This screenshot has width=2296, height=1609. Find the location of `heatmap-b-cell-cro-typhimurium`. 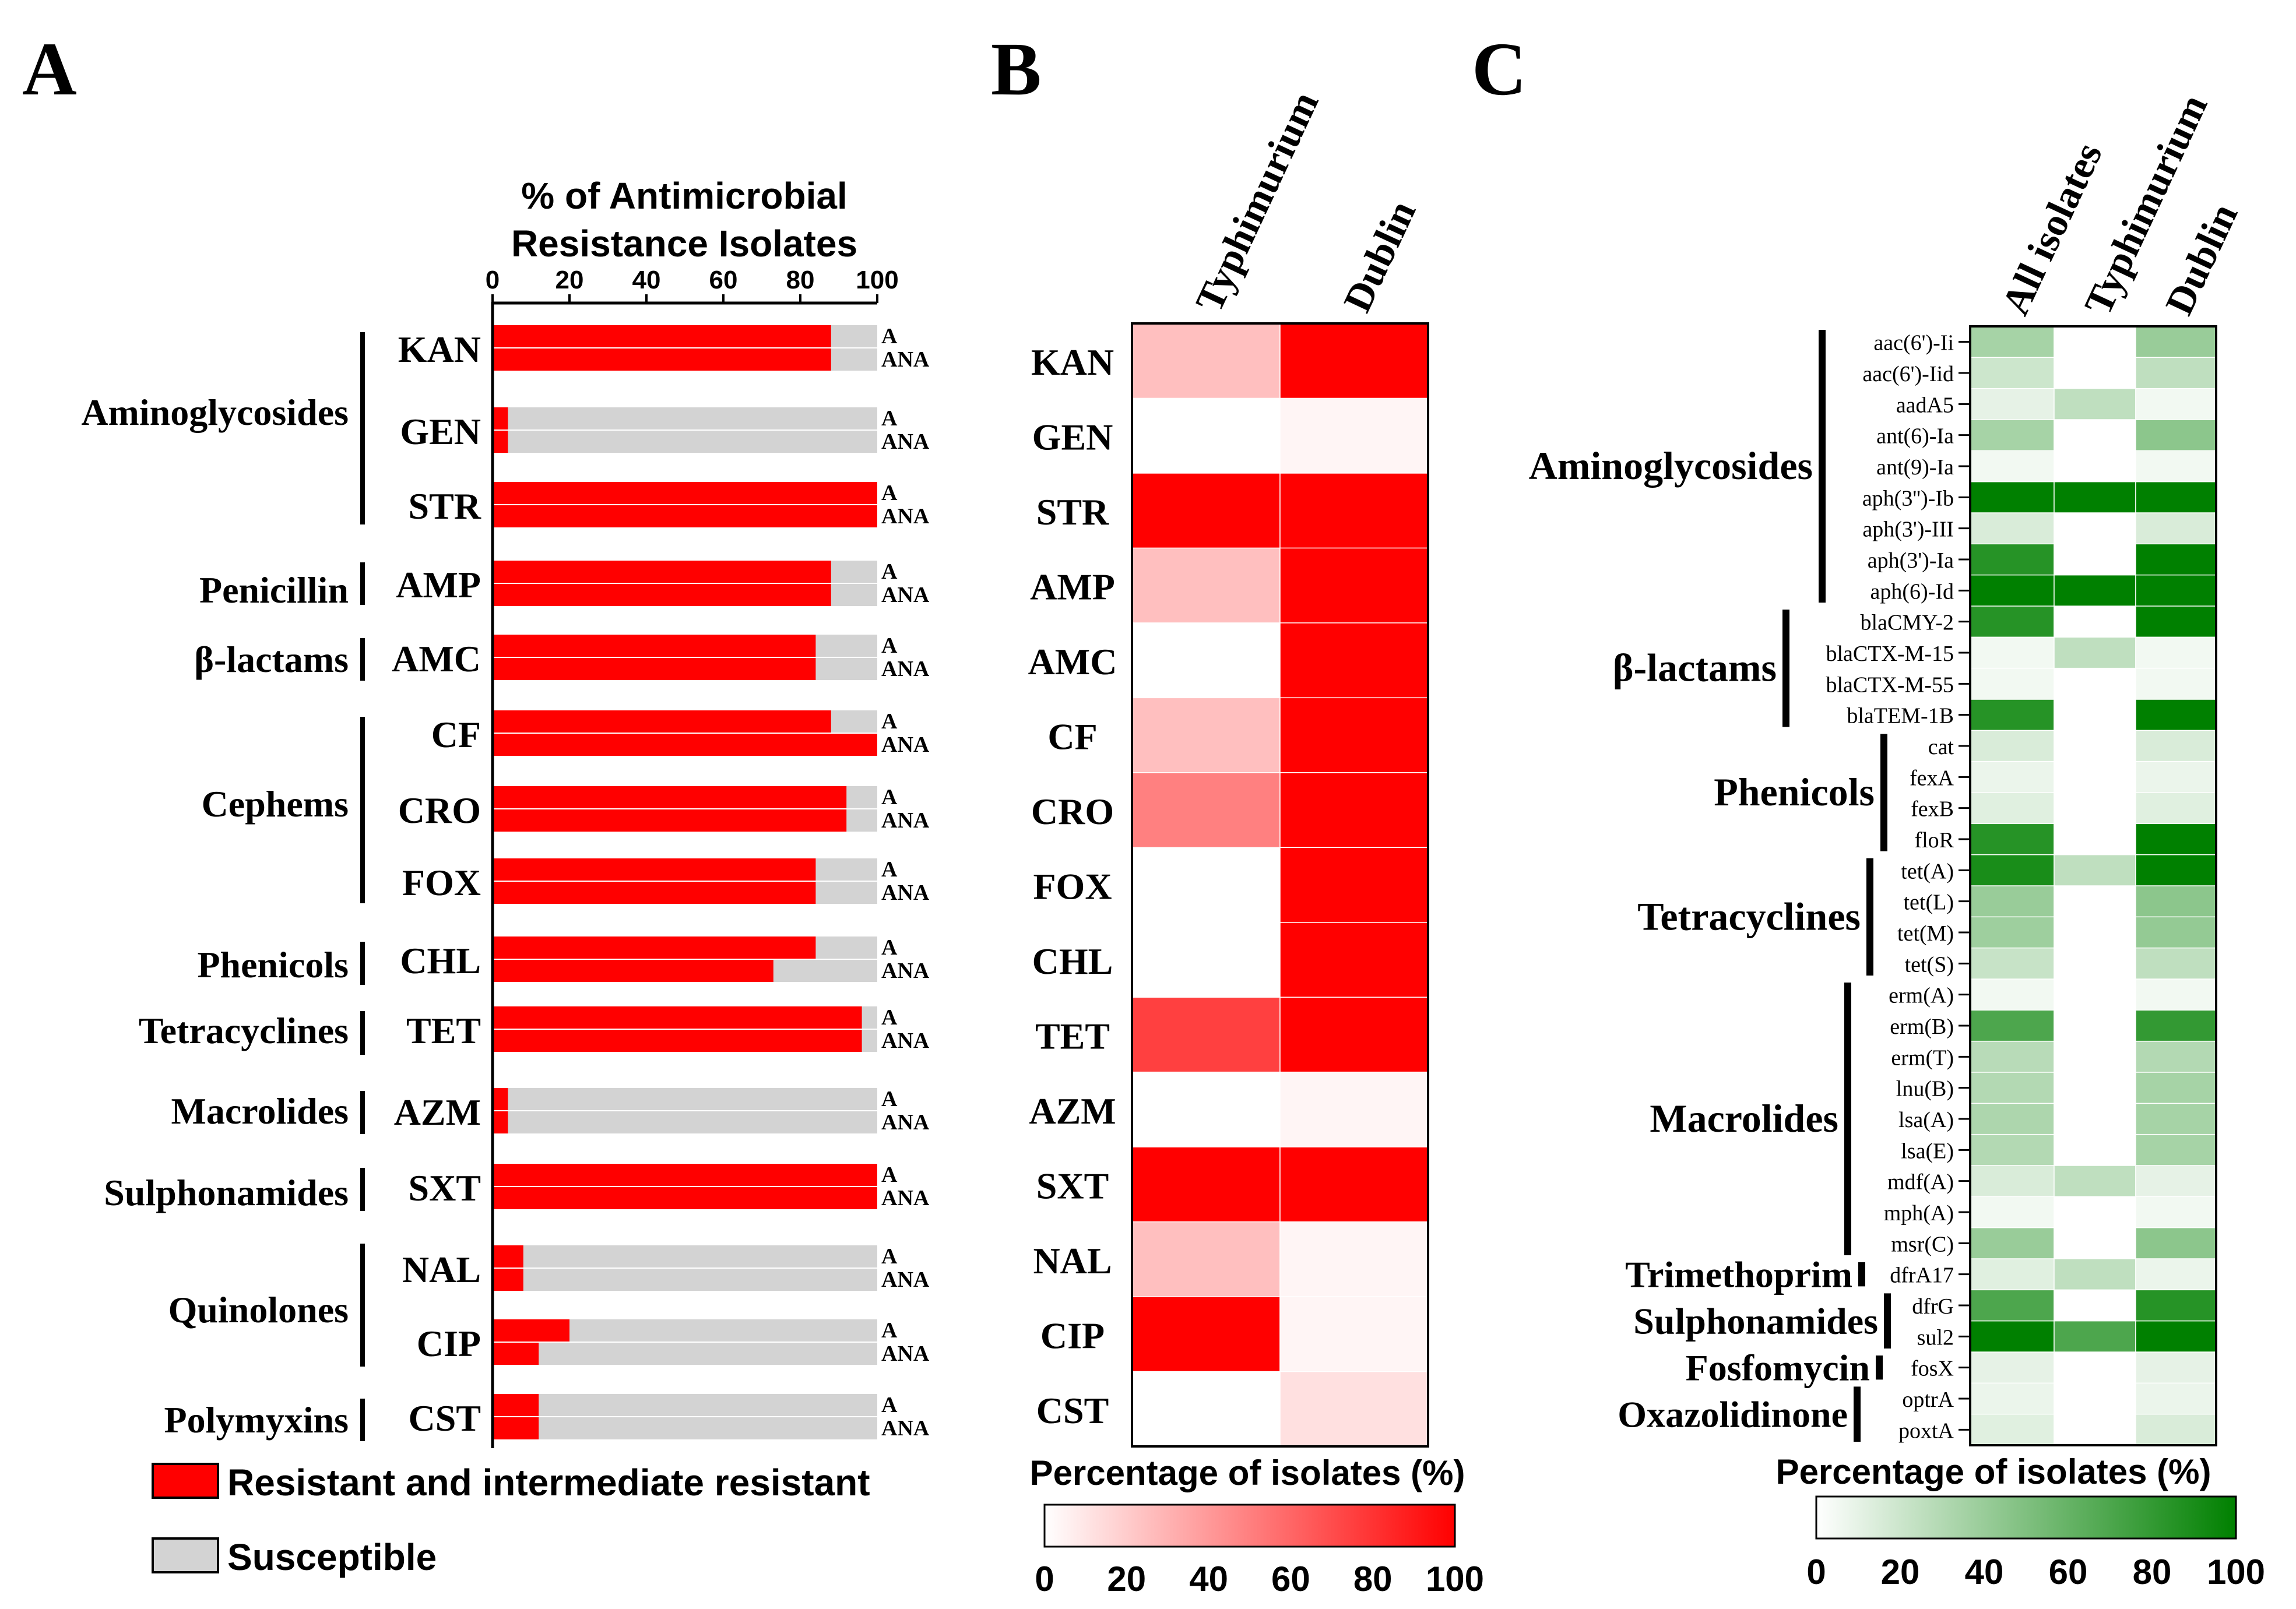

heatmap-b-cell-cro-typhimurium is located at coordinates (1206, 810).